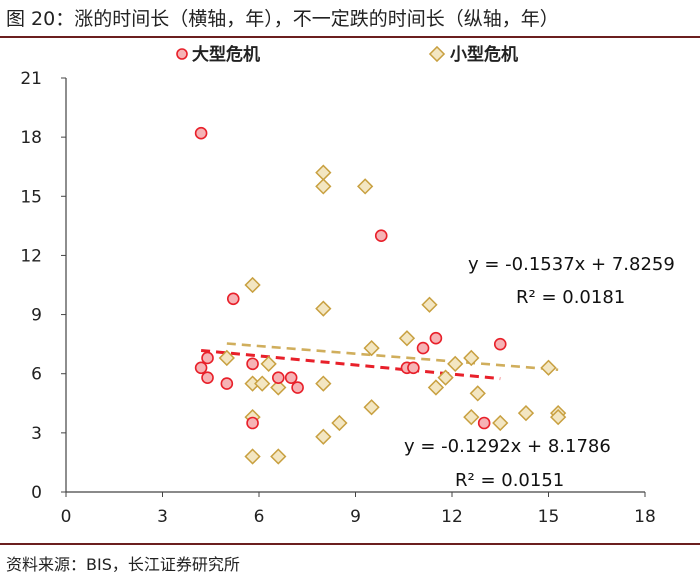  Describe the element at coordinates (484, 54) in the screenshot. I see `legend-minor-crisis-label: 小型危机` at that location.